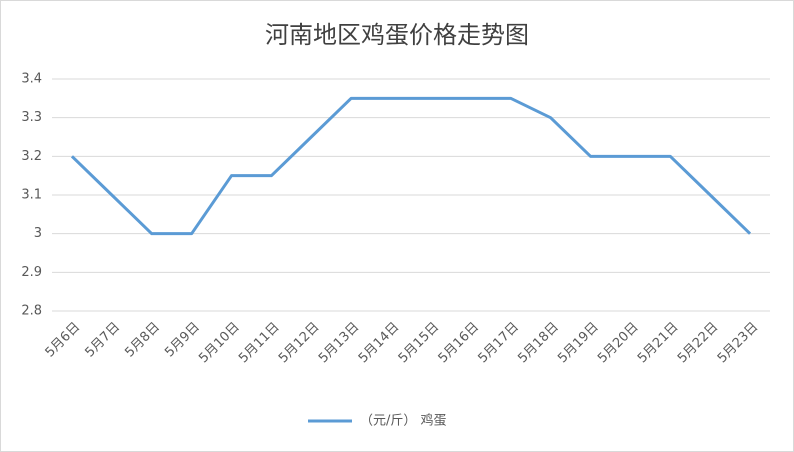  I want to click on y-tick-label: 2.9, so click(31, 272).